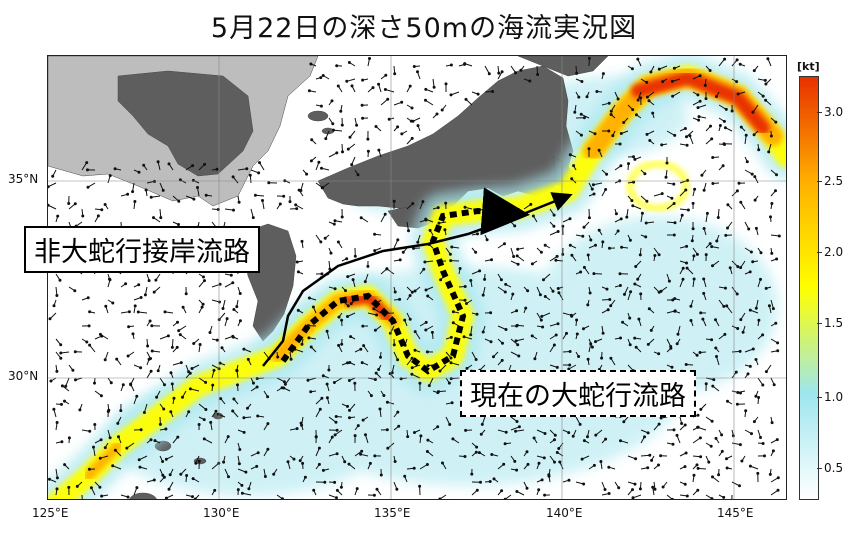  I want to click on lat-tick: 35°N, so click(23, 179).